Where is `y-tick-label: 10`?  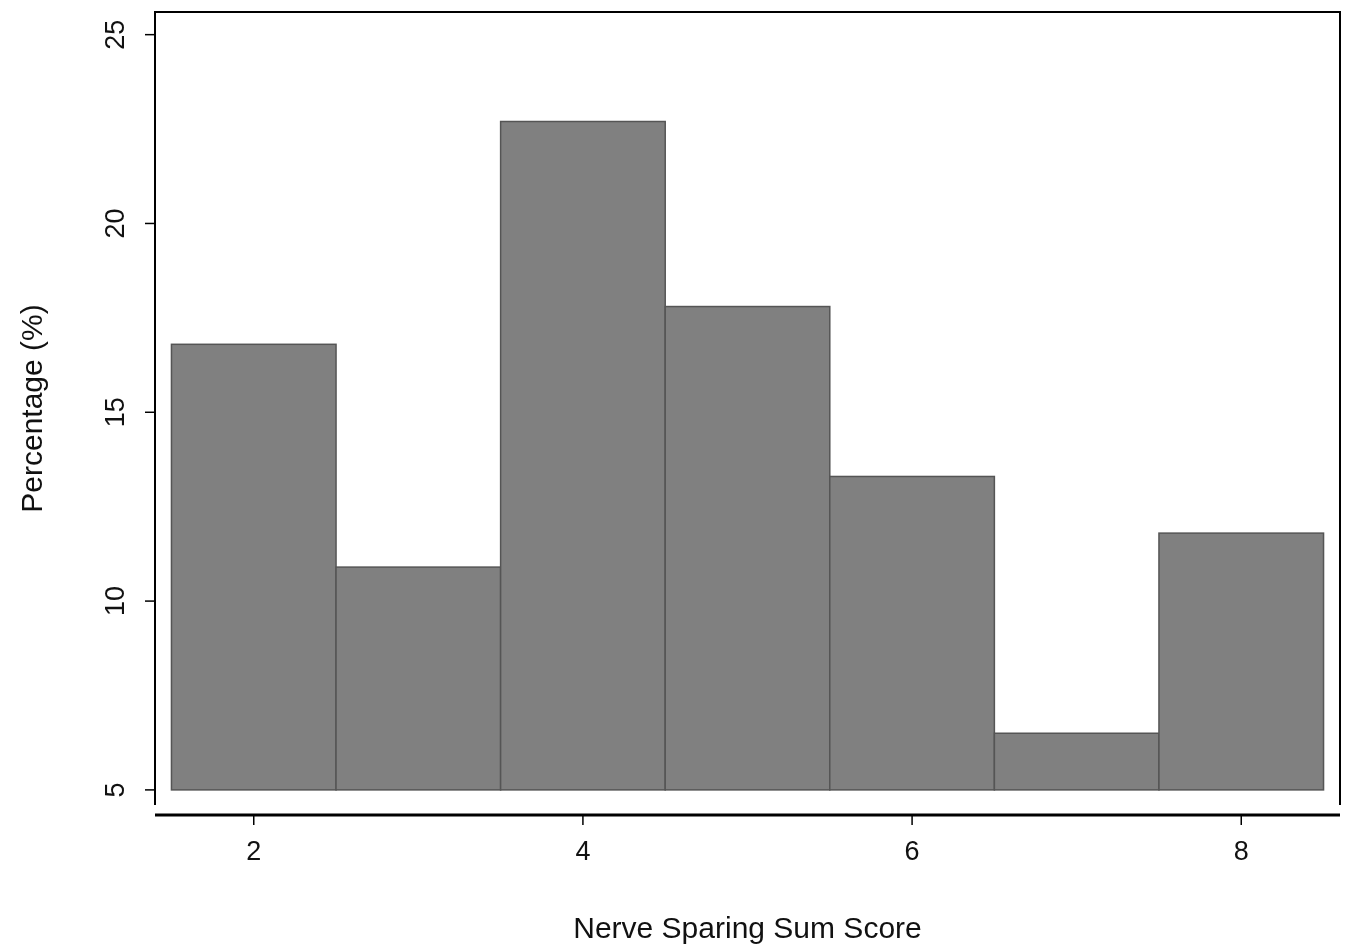
y-tick-label: 10 is located at coordinates (115, 601).